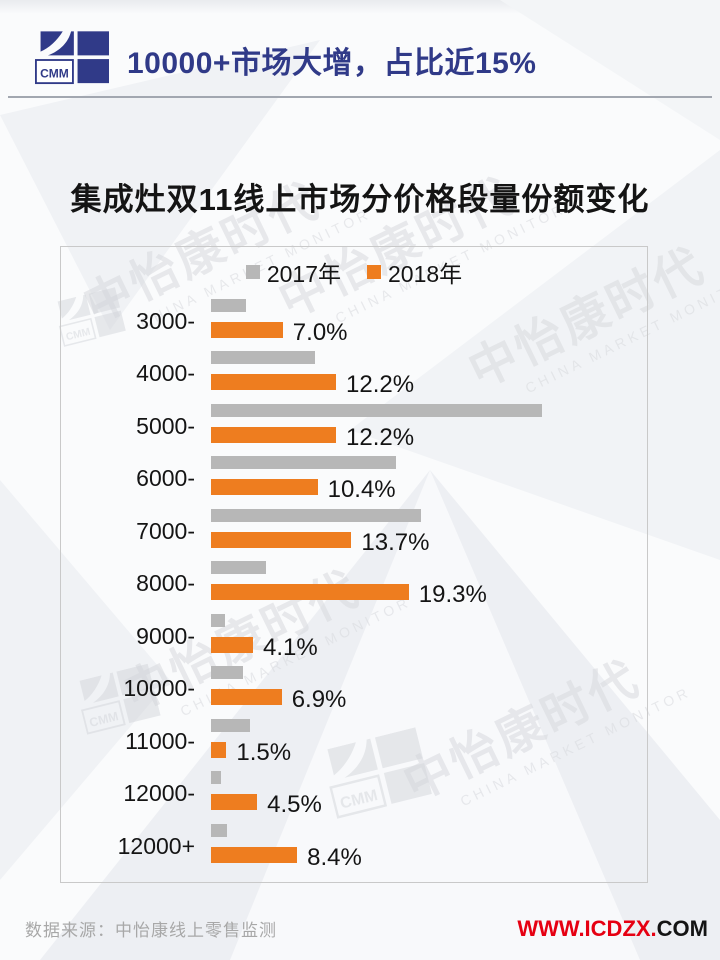 This screenshot has height=960, width=720. I want to click on chart-row: 7000- 13.7%, so click(354, 531).